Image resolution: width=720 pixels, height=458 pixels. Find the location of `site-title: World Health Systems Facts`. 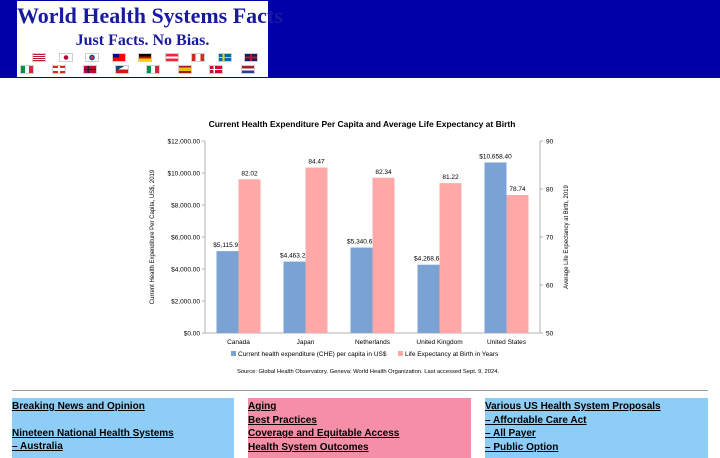

site-title: World Health Systems Facts is located at coordinates (150, 15).